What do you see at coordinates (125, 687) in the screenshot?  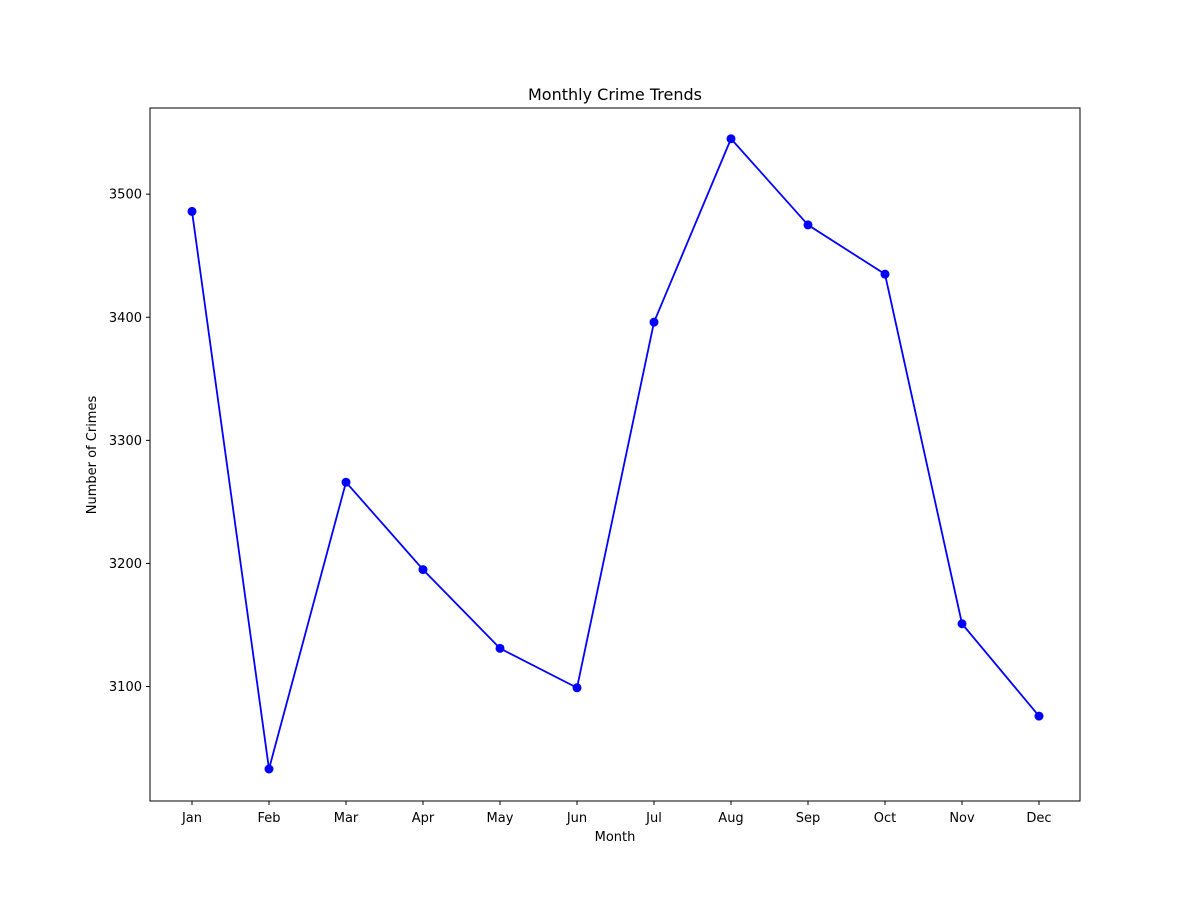 I see `y-tick-label: 3100` at bounding box center [125, 687].